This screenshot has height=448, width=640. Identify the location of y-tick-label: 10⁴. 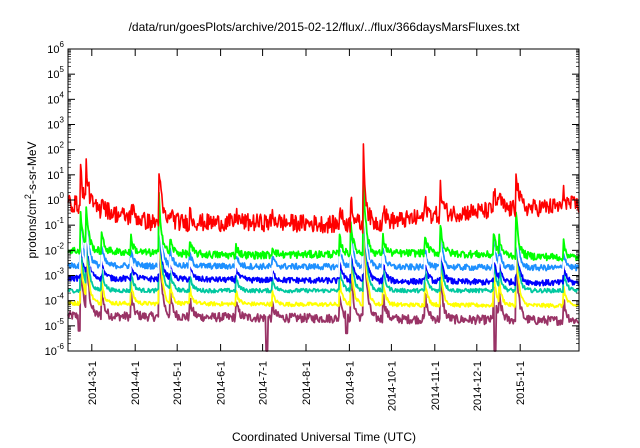
(55, 98).